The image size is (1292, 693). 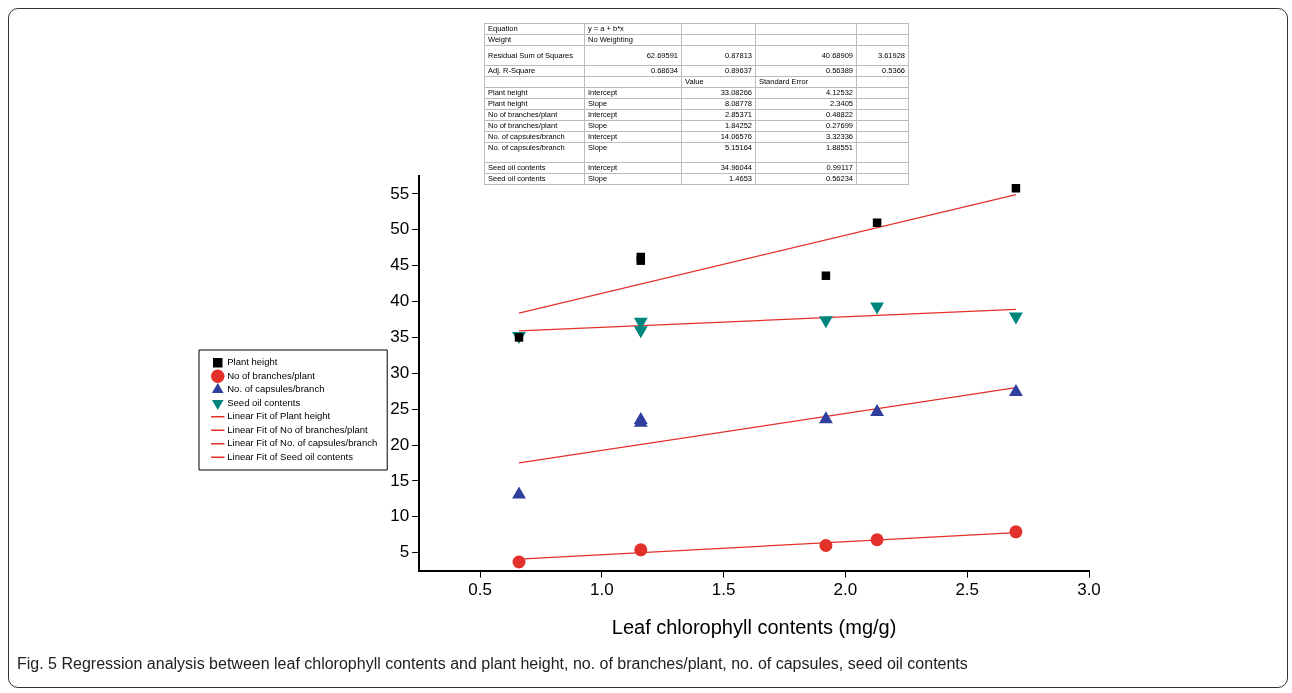 What do you see at coordinates (967, 590) in the screenshot?
I see `x-tick-label: 2.5` at bounding box center [967, 590].